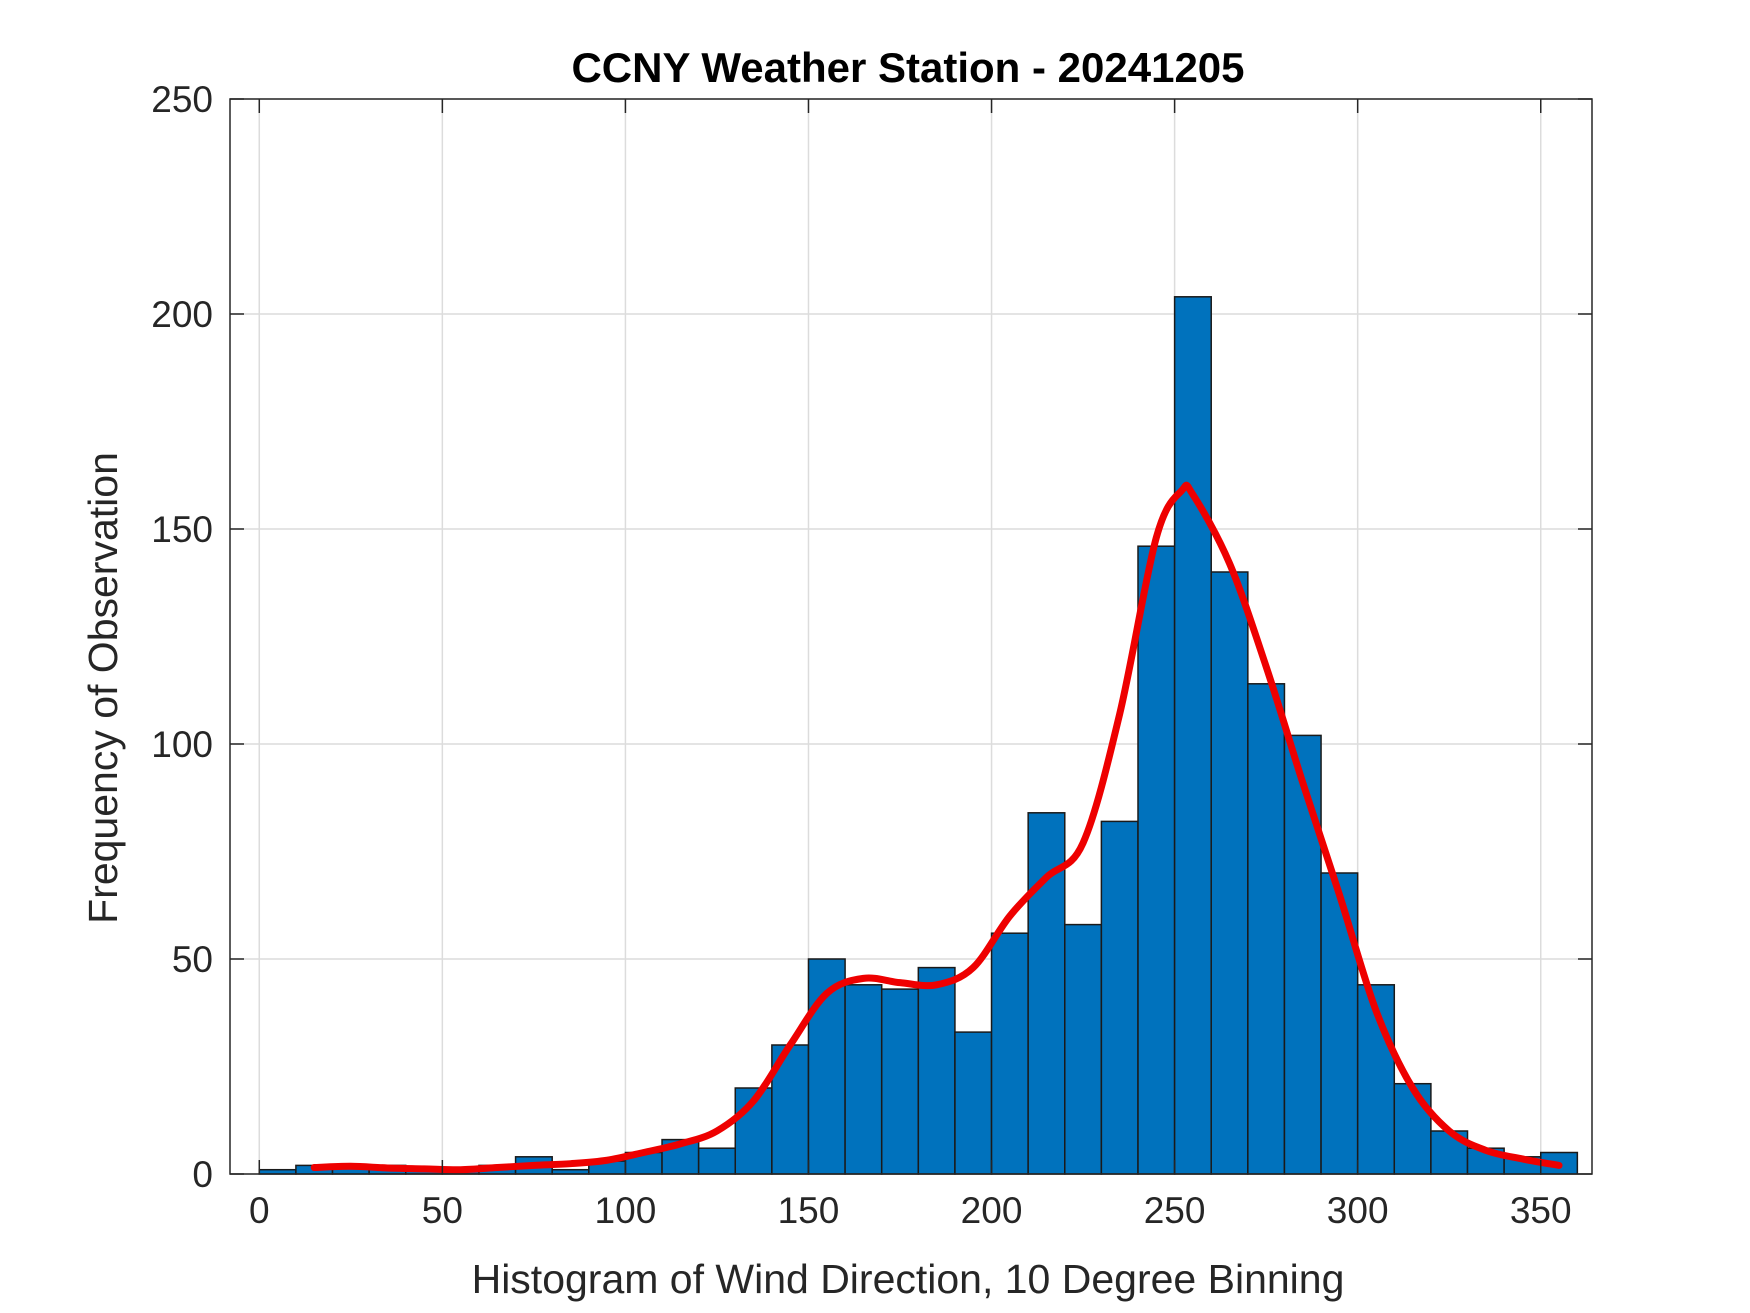  I want to click on y-tick-label: 100, so click(182, 744).